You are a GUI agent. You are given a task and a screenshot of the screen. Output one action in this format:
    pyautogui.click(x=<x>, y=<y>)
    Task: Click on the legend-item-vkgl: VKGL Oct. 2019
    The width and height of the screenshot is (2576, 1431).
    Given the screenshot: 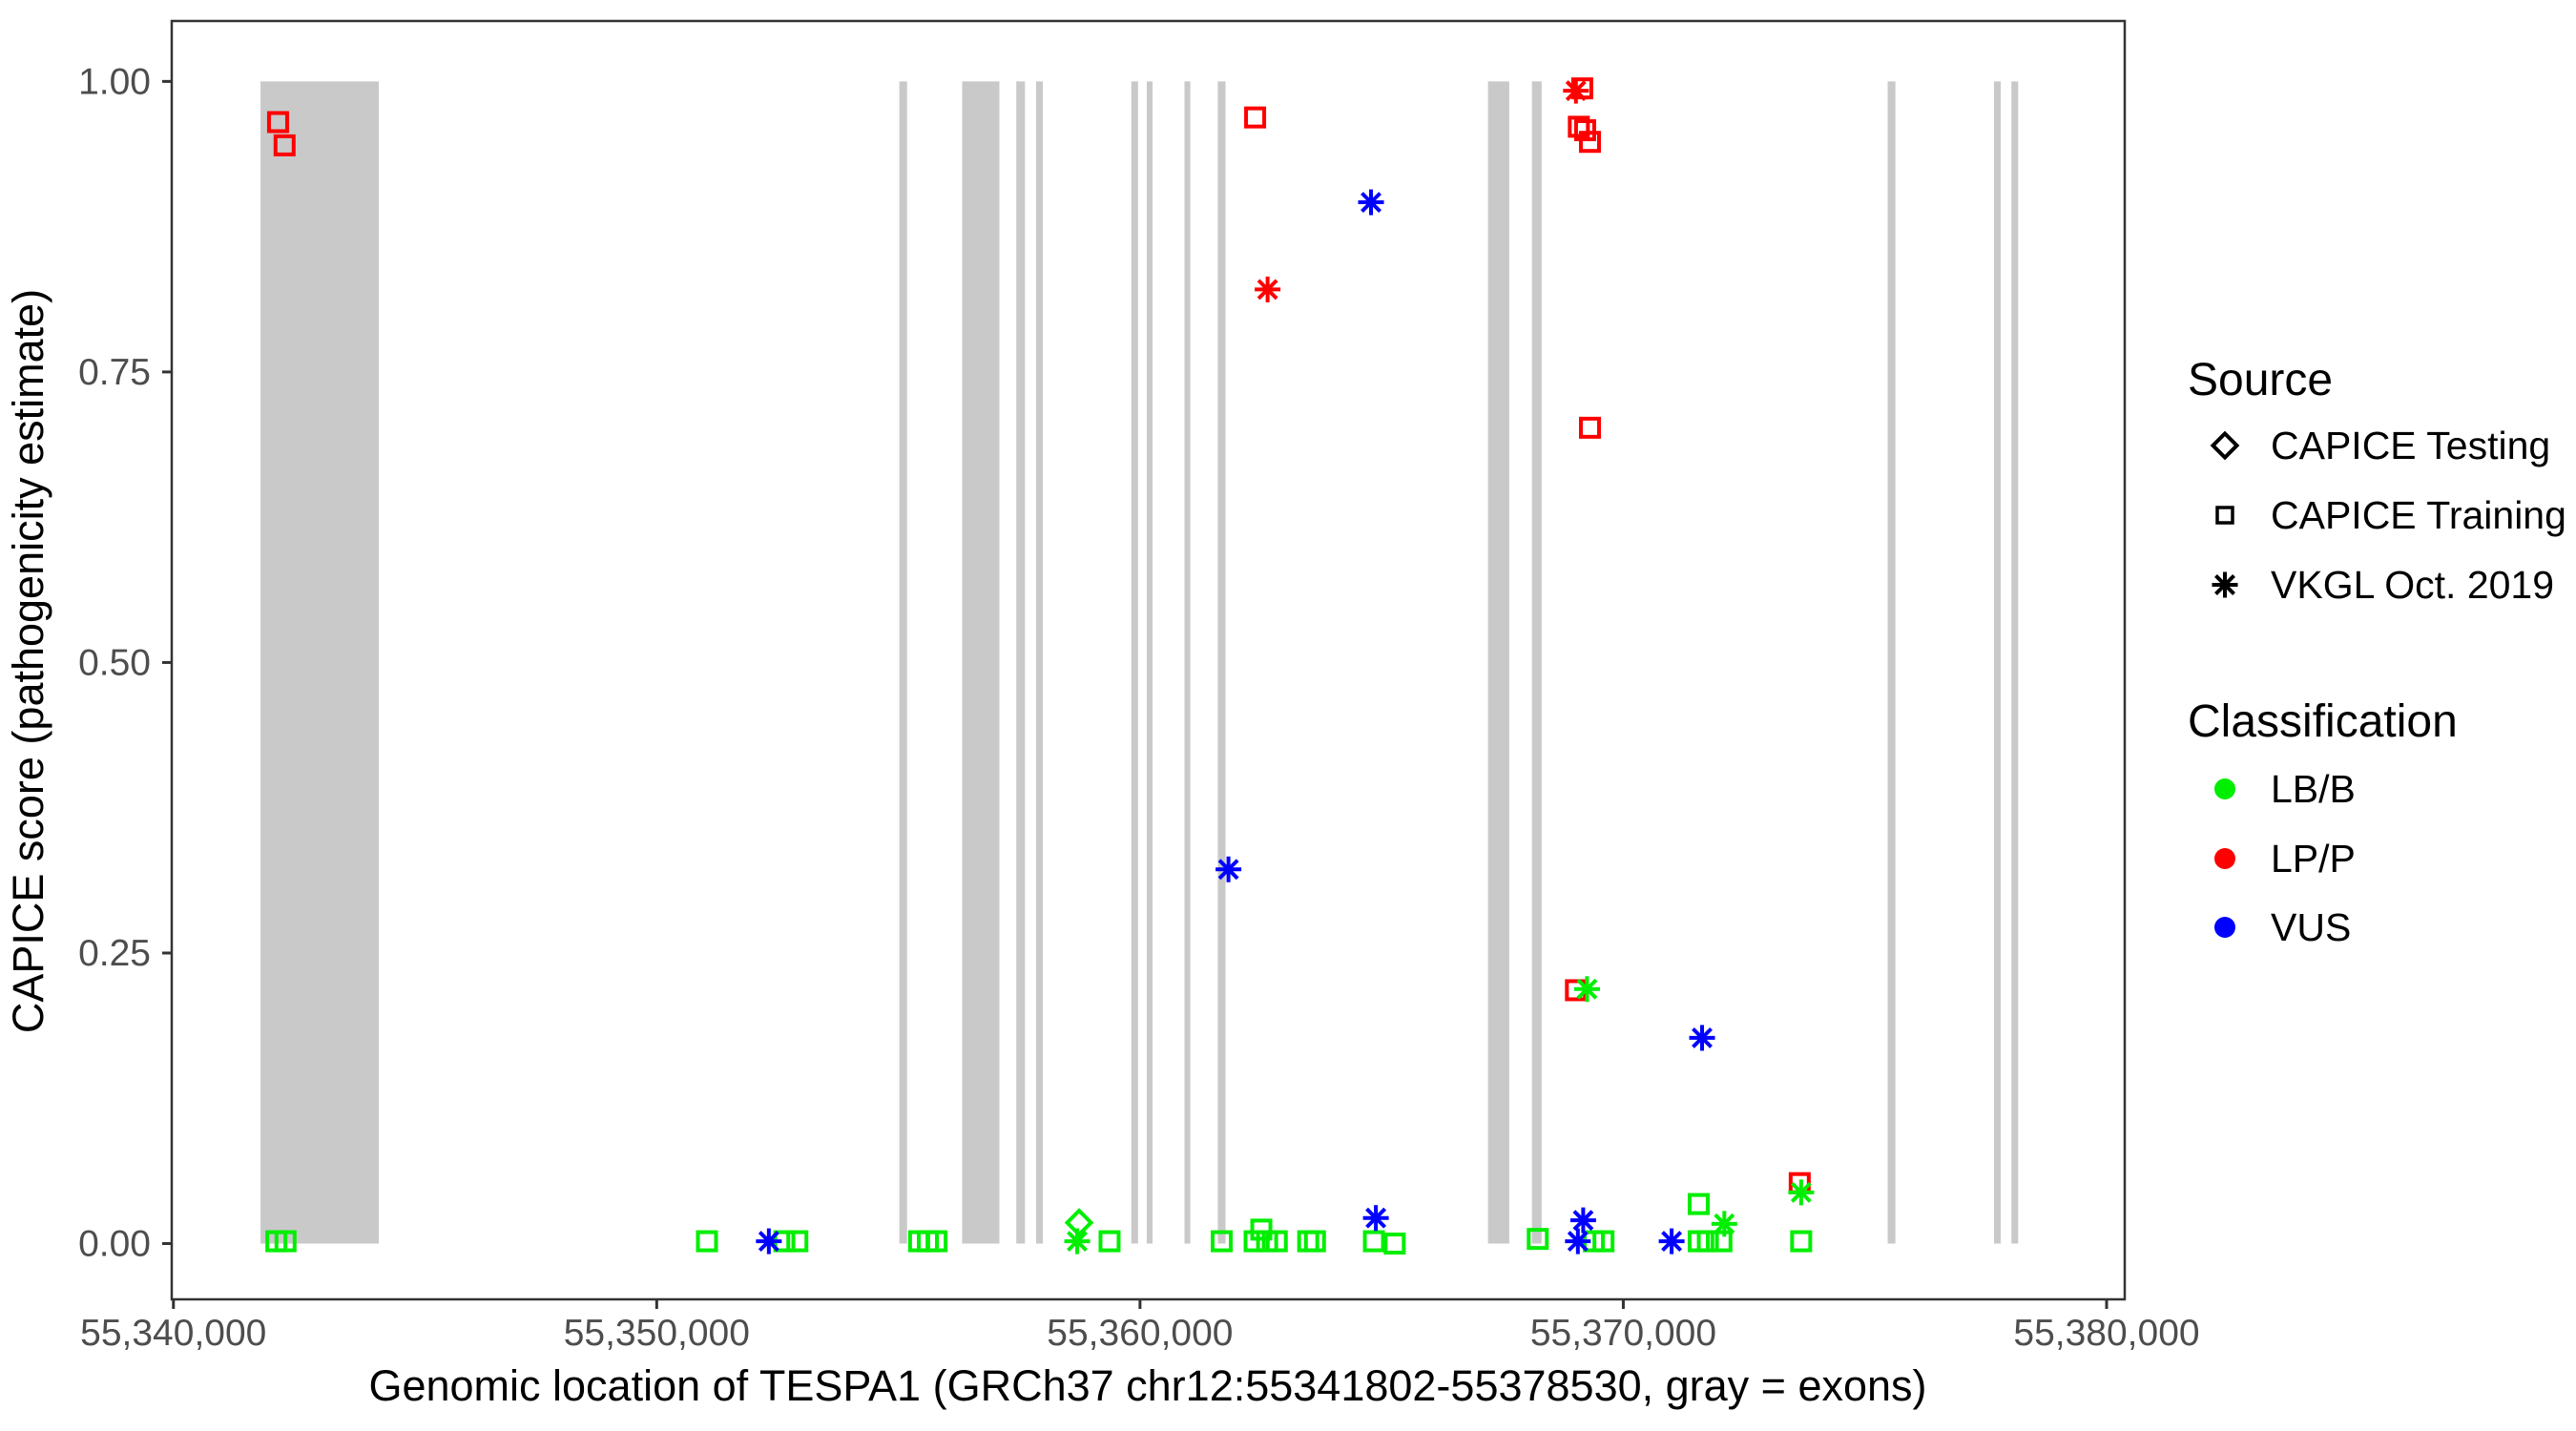 What is the action you would take?
    pyautogui.click(x=2412, y=585)
    